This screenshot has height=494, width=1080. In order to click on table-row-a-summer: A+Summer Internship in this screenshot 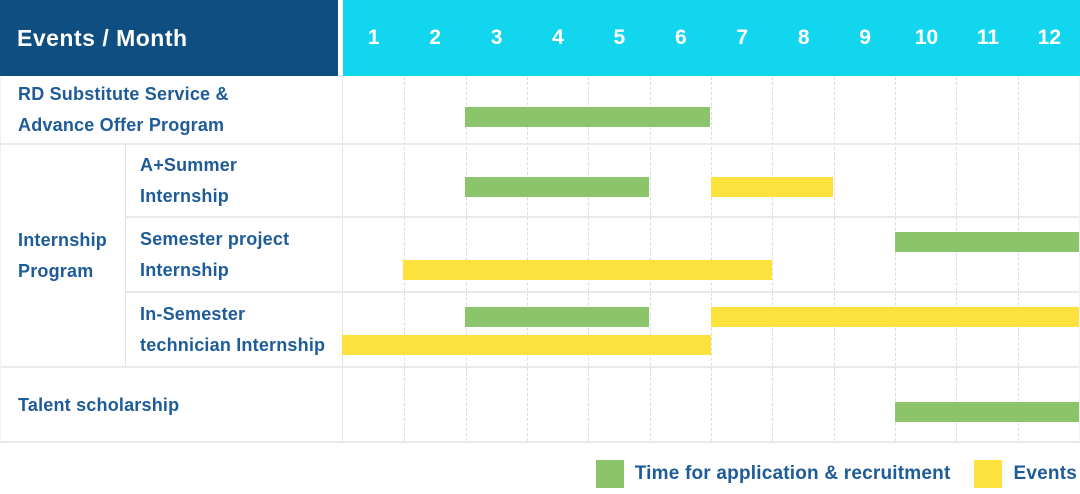, I will do `click(602, 181)`.